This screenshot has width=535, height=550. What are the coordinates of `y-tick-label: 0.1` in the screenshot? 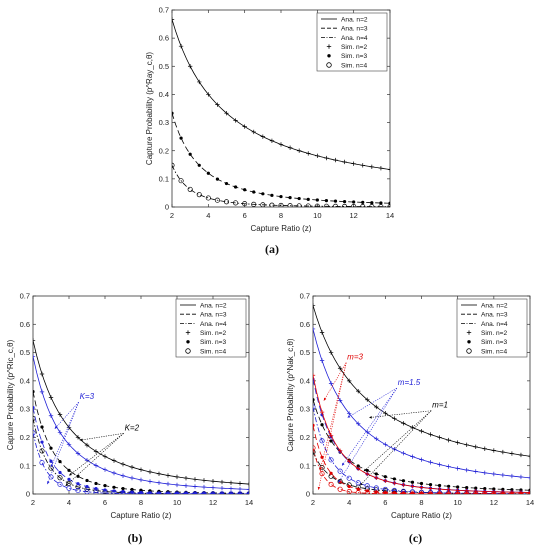 It's located at (25, 465).